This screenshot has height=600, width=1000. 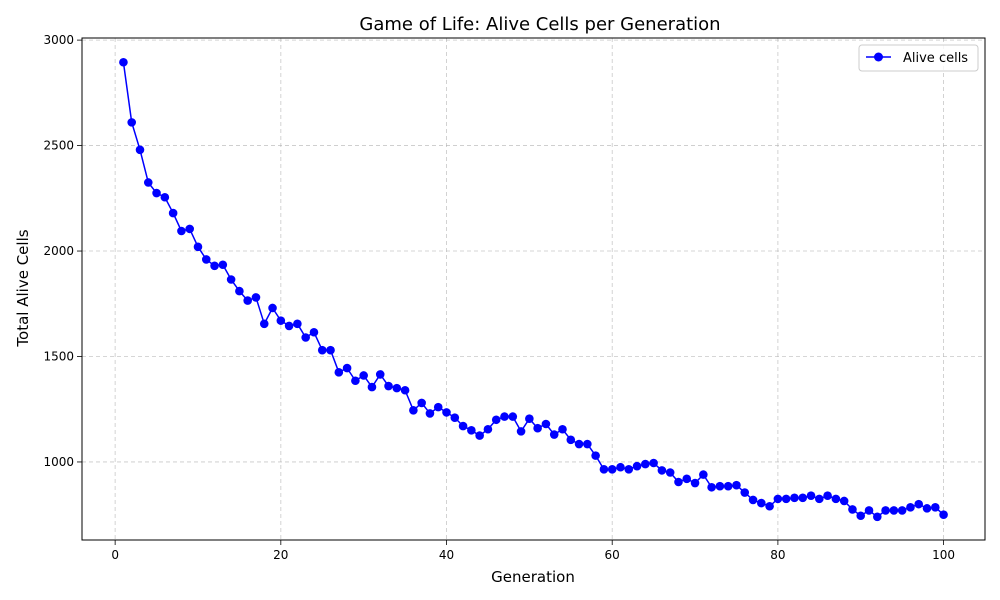 I want to click on legend: Alive cells, so click(x=918, y=58).